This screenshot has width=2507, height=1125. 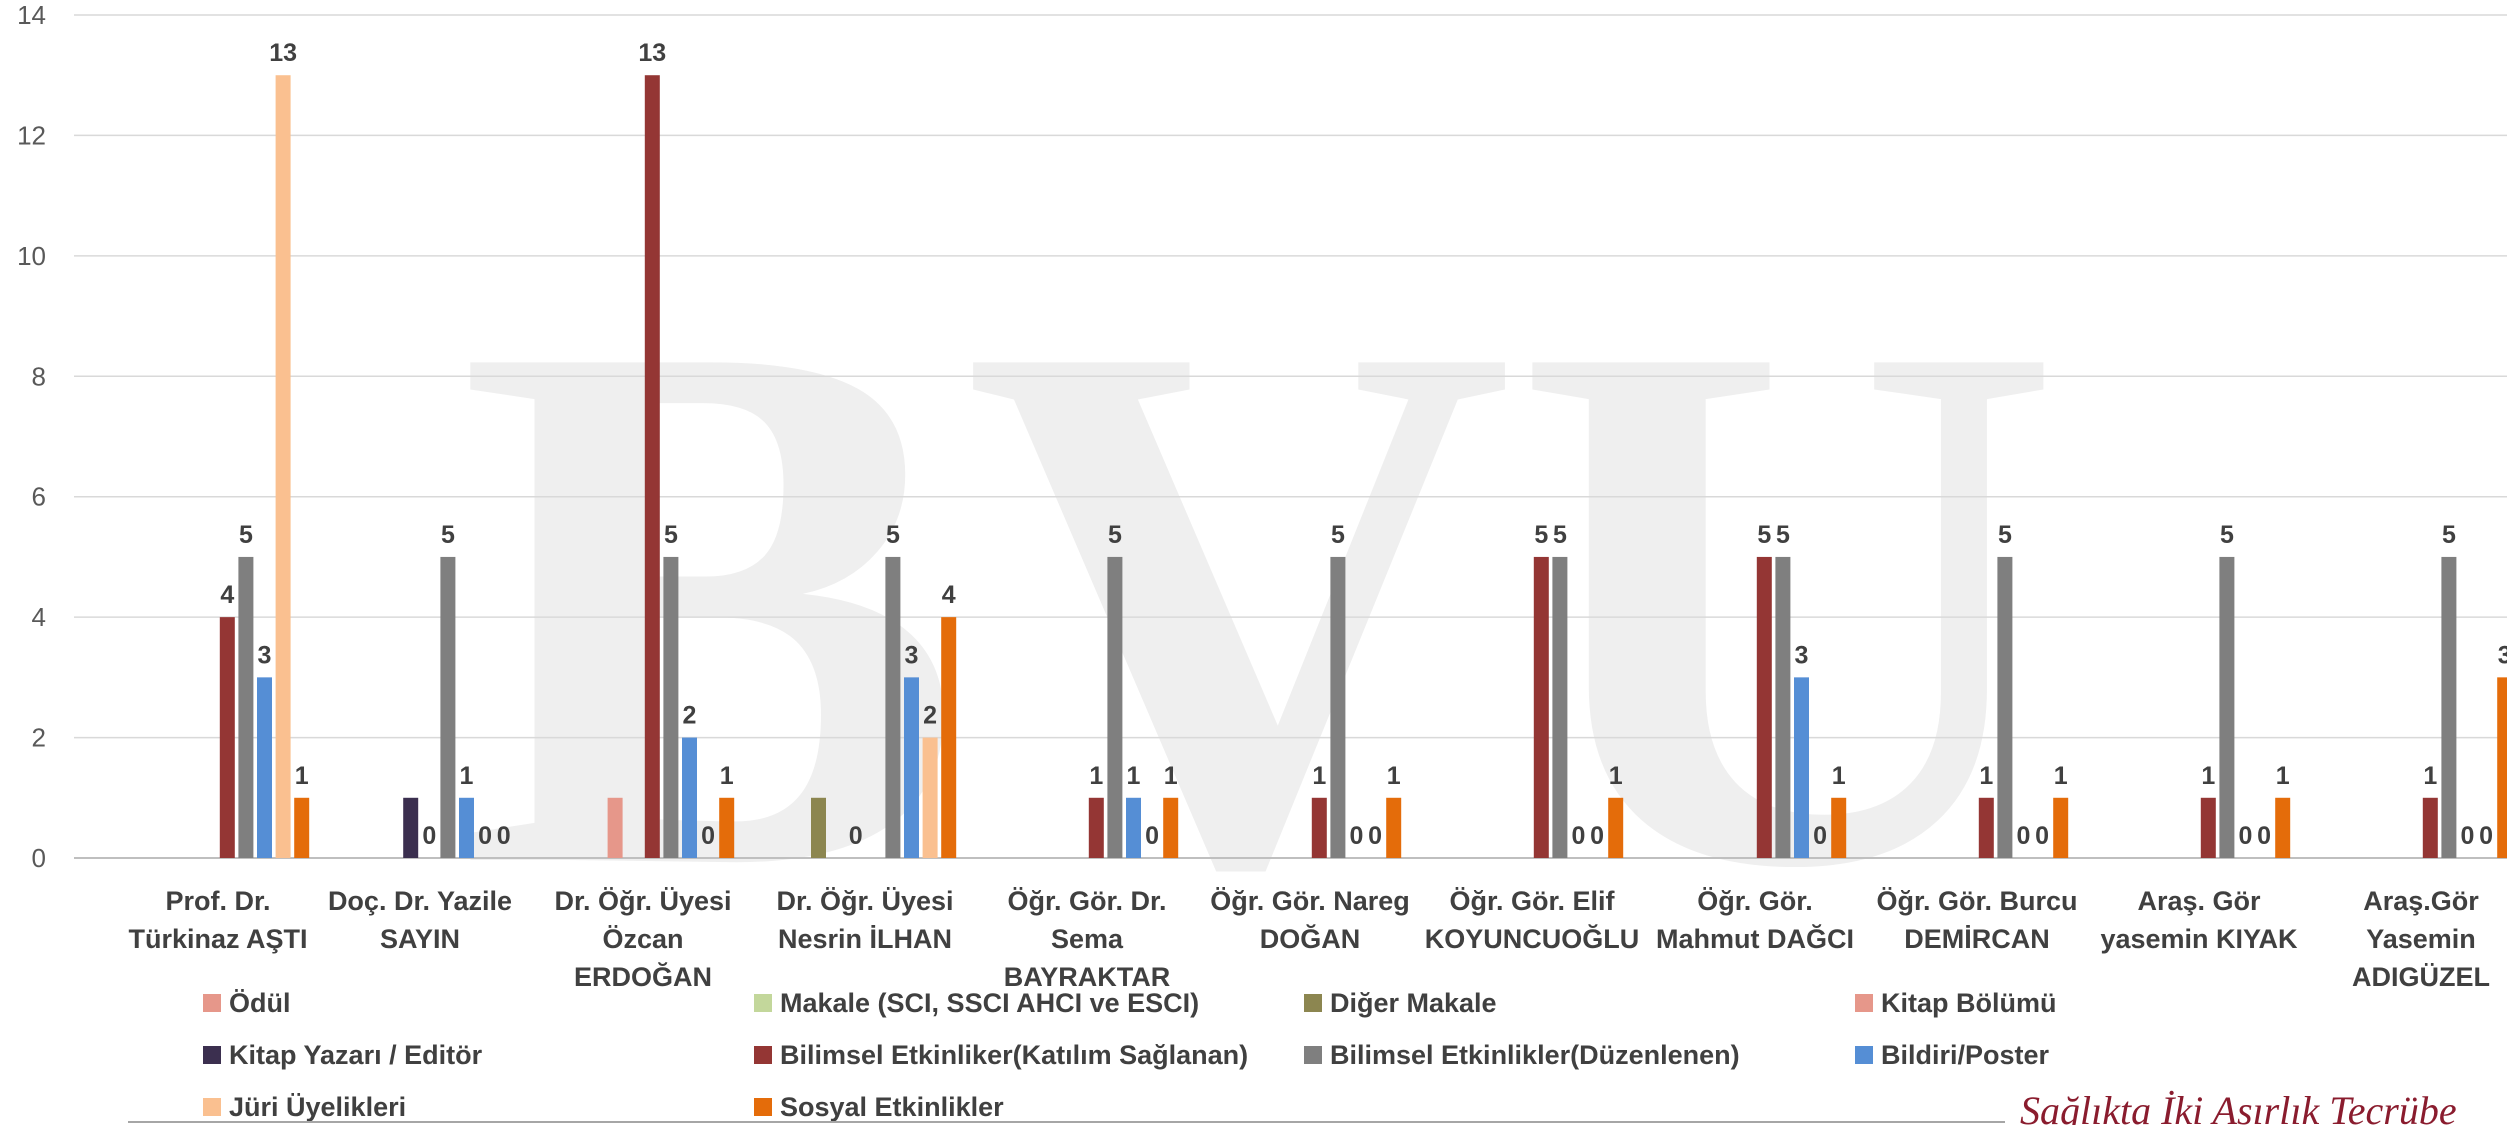 I want to click on x-tick-label: Öğr. Gör. Dr. Sema BAYRAKTAR, so click(x=1087, y=939).